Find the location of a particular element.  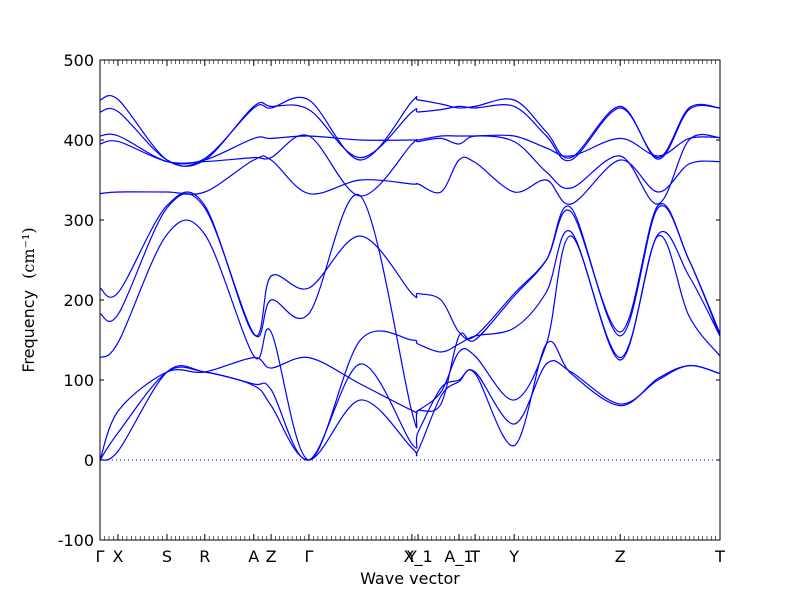

x-tick-label: S is located at coordinates (167, 556).